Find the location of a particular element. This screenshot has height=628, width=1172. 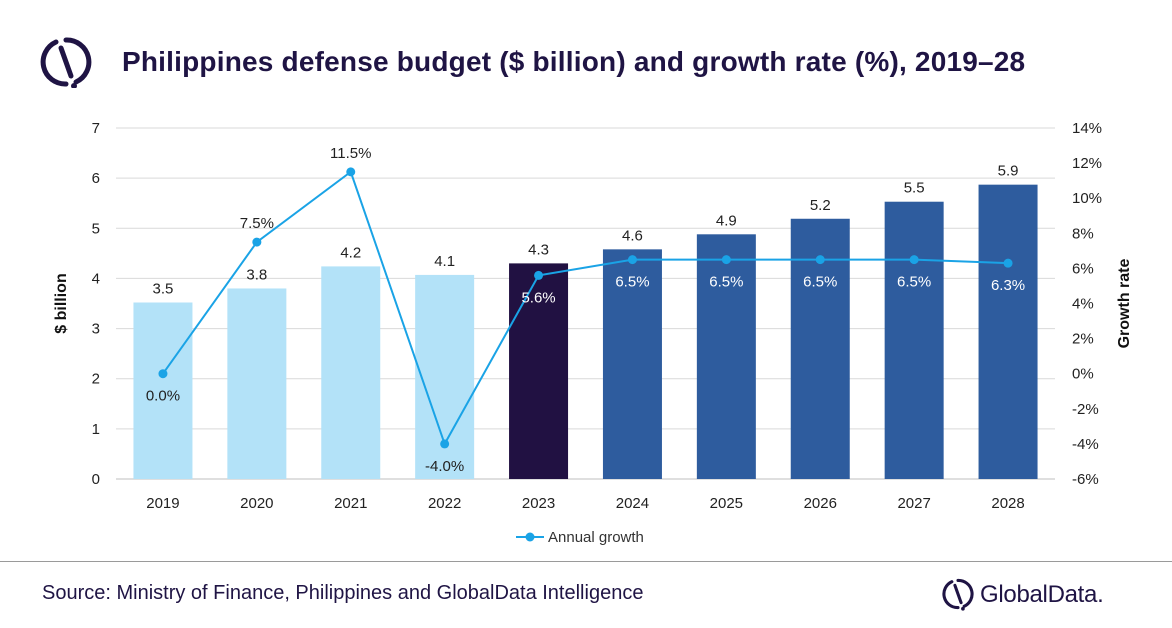

bar-label-2024: 4.6 is located at coordinates (632, 235).